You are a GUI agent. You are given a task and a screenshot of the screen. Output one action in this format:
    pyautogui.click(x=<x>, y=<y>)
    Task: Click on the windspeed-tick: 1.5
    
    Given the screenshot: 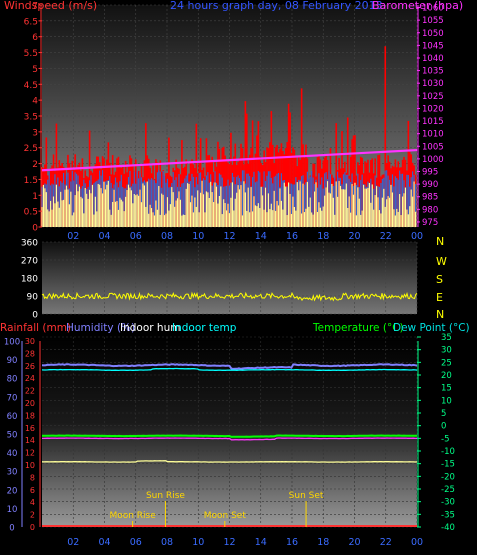 What is the action you would take?
    pyautogui.click(x=31, y=181)
    